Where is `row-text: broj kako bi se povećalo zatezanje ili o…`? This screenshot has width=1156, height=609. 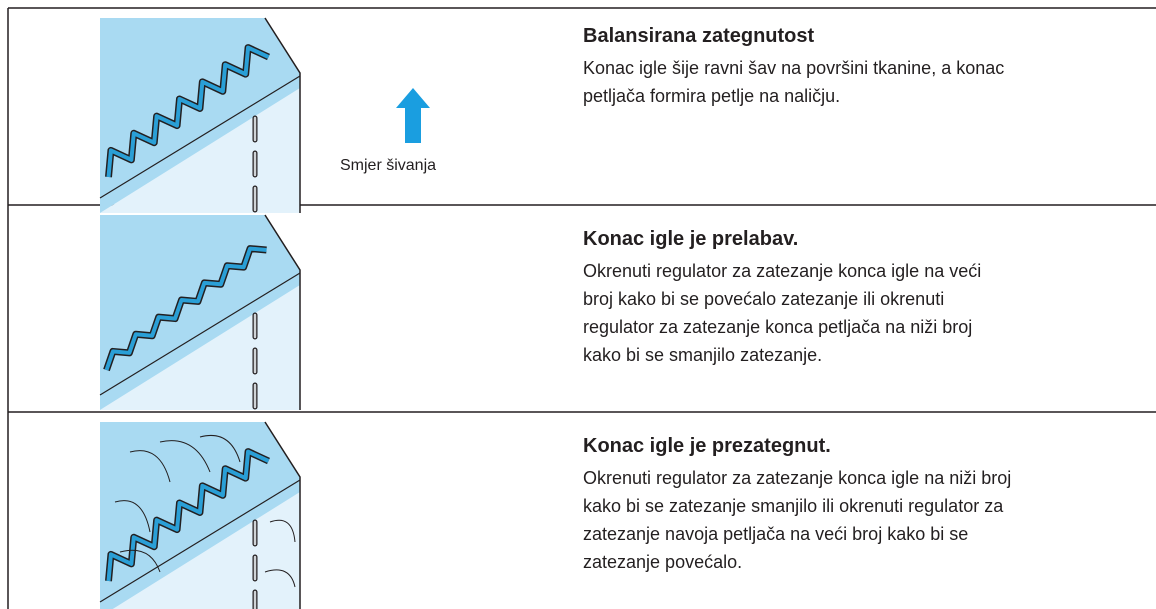 row-text: broj kako bi se povećalo zatezanje ili o… is located at coordinates (763, 299).